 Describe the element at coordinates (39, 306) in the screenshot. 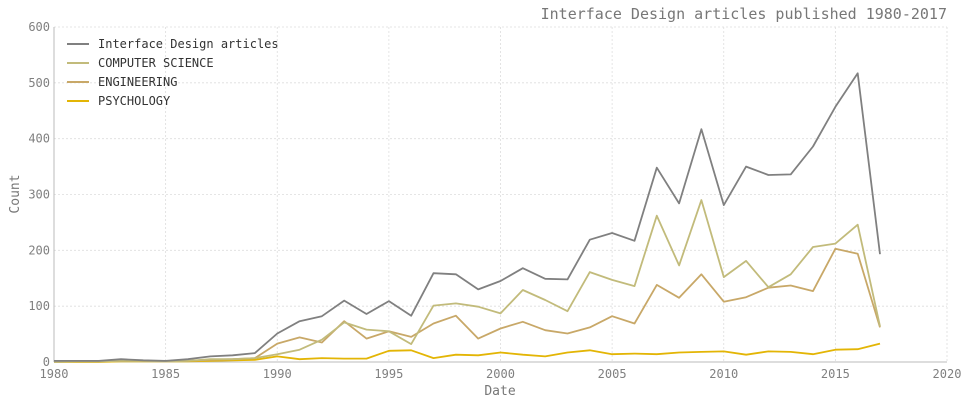

I see `y-tick-label: 100` at that location.